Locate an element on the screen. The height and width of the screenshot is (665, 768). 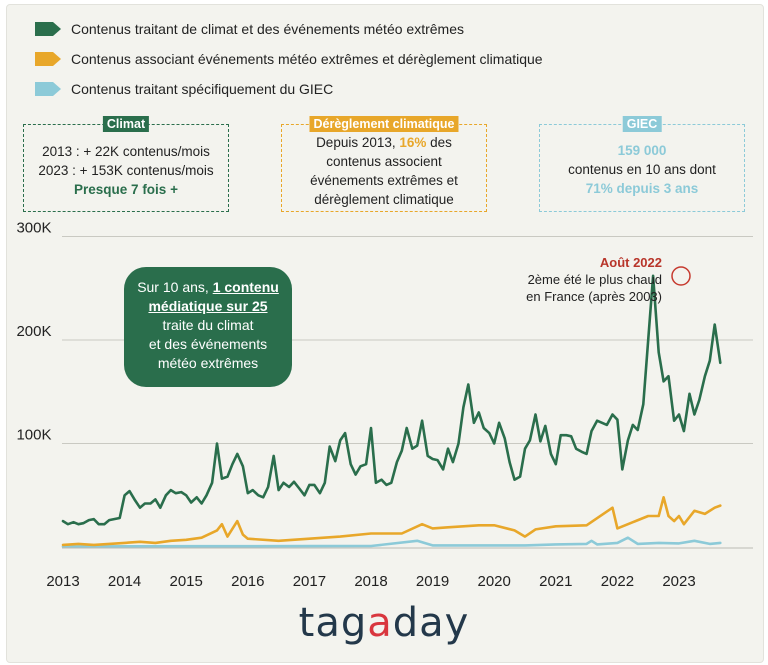
callout-climat-line2: 2023 : + 153K contenus/mois is located at coordinates (126, 170).